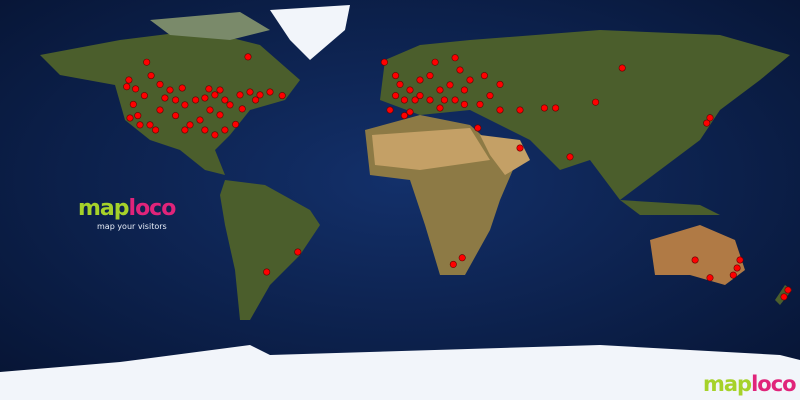 The height and width of the screenshot is (400, 800). What do you see at coordinates (152, 208) in the screenshot?
I see `logo-text-loco: loco` at bounding box center [152, 208].